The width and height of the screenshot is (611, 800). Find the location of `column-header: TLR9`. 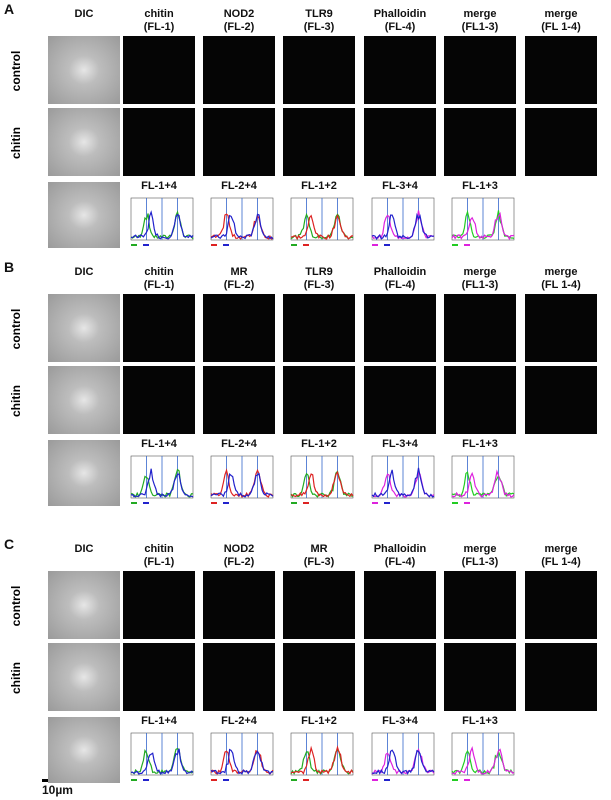

column-header: TLR9 is located at coordinates (319, 272).